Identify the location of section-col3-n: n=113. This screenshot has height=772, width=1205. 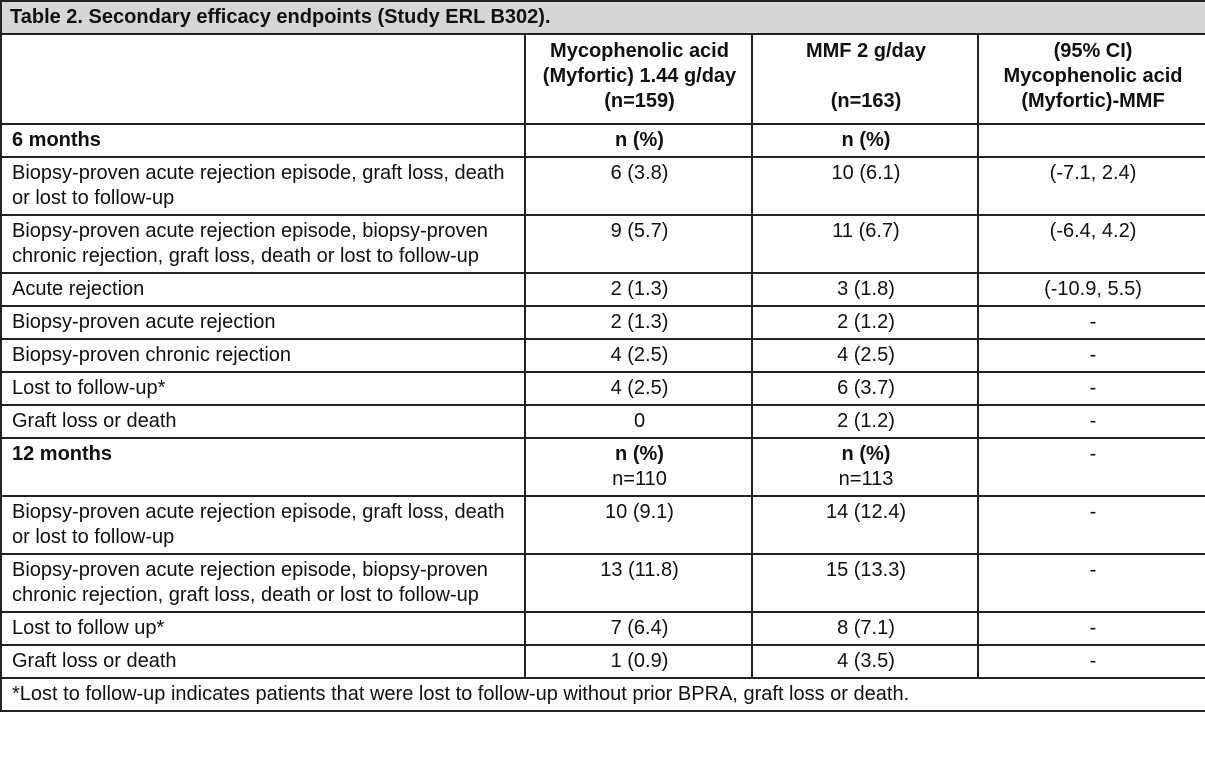
(866, 479).